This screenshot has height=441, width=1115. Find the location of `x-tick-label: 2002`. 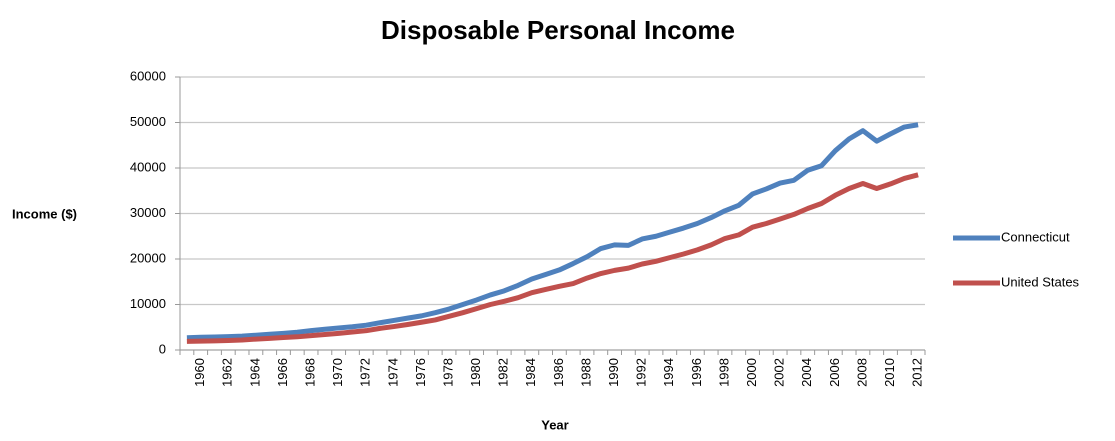

x-tick-label: 2002 is located at coordinates (779, 372).